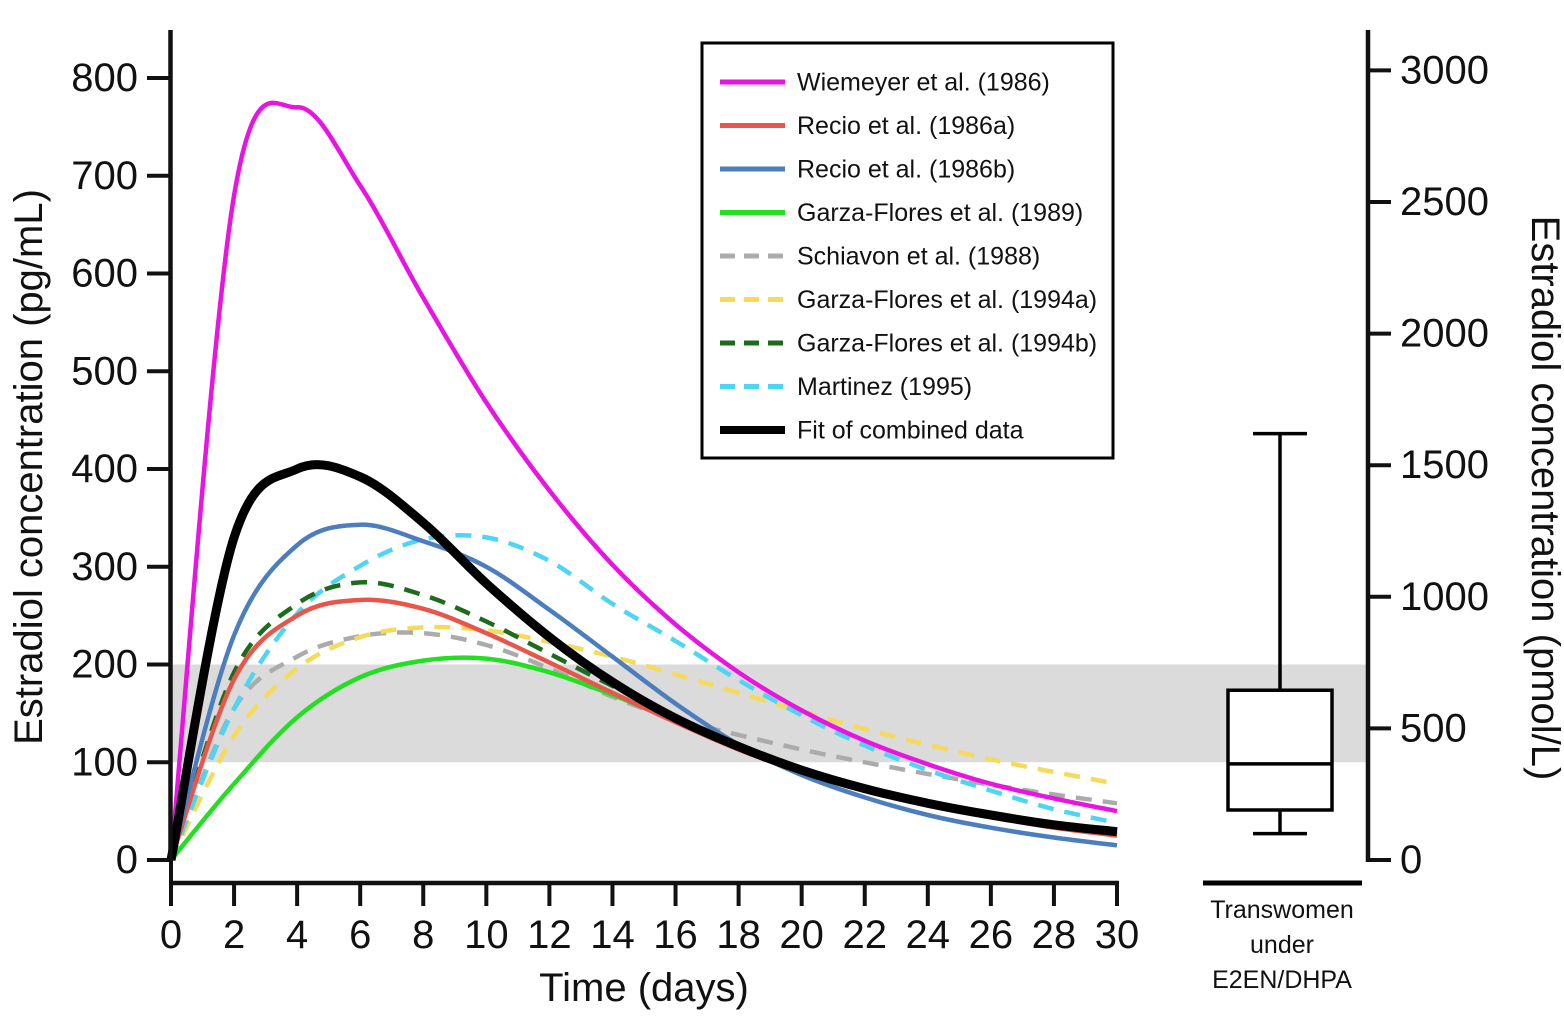 The width and height of the screenshot is (1564, 1018). What do you see at coordinates (297, 935) in the screenshot?
I see `x-tick-label: 4` at bounding box center [297, 935].